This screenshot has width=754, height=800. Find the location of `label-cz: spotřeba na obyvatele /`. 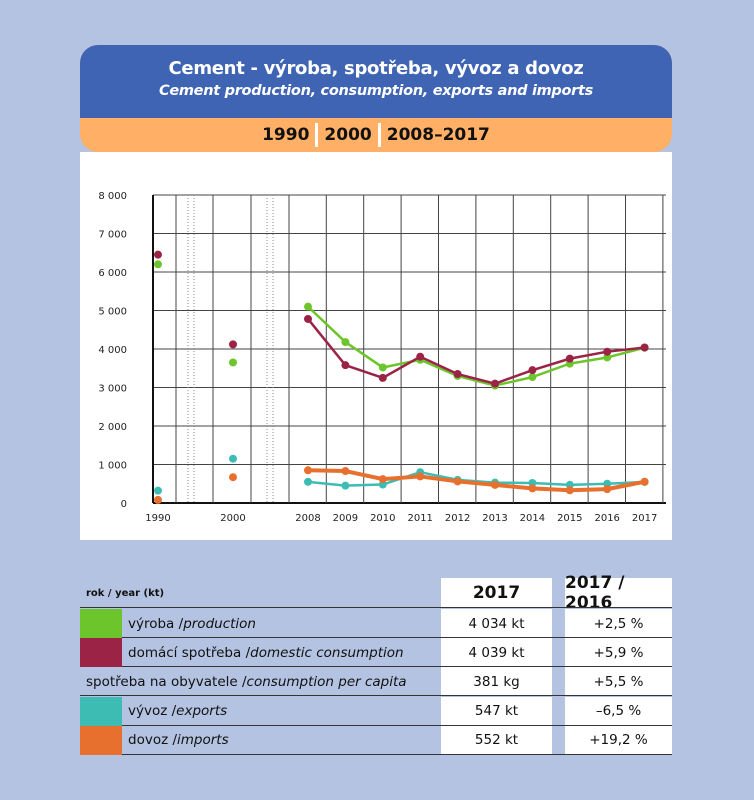

label-cz: spotřeba na obyvatele / is located at coordinates (166, 681).